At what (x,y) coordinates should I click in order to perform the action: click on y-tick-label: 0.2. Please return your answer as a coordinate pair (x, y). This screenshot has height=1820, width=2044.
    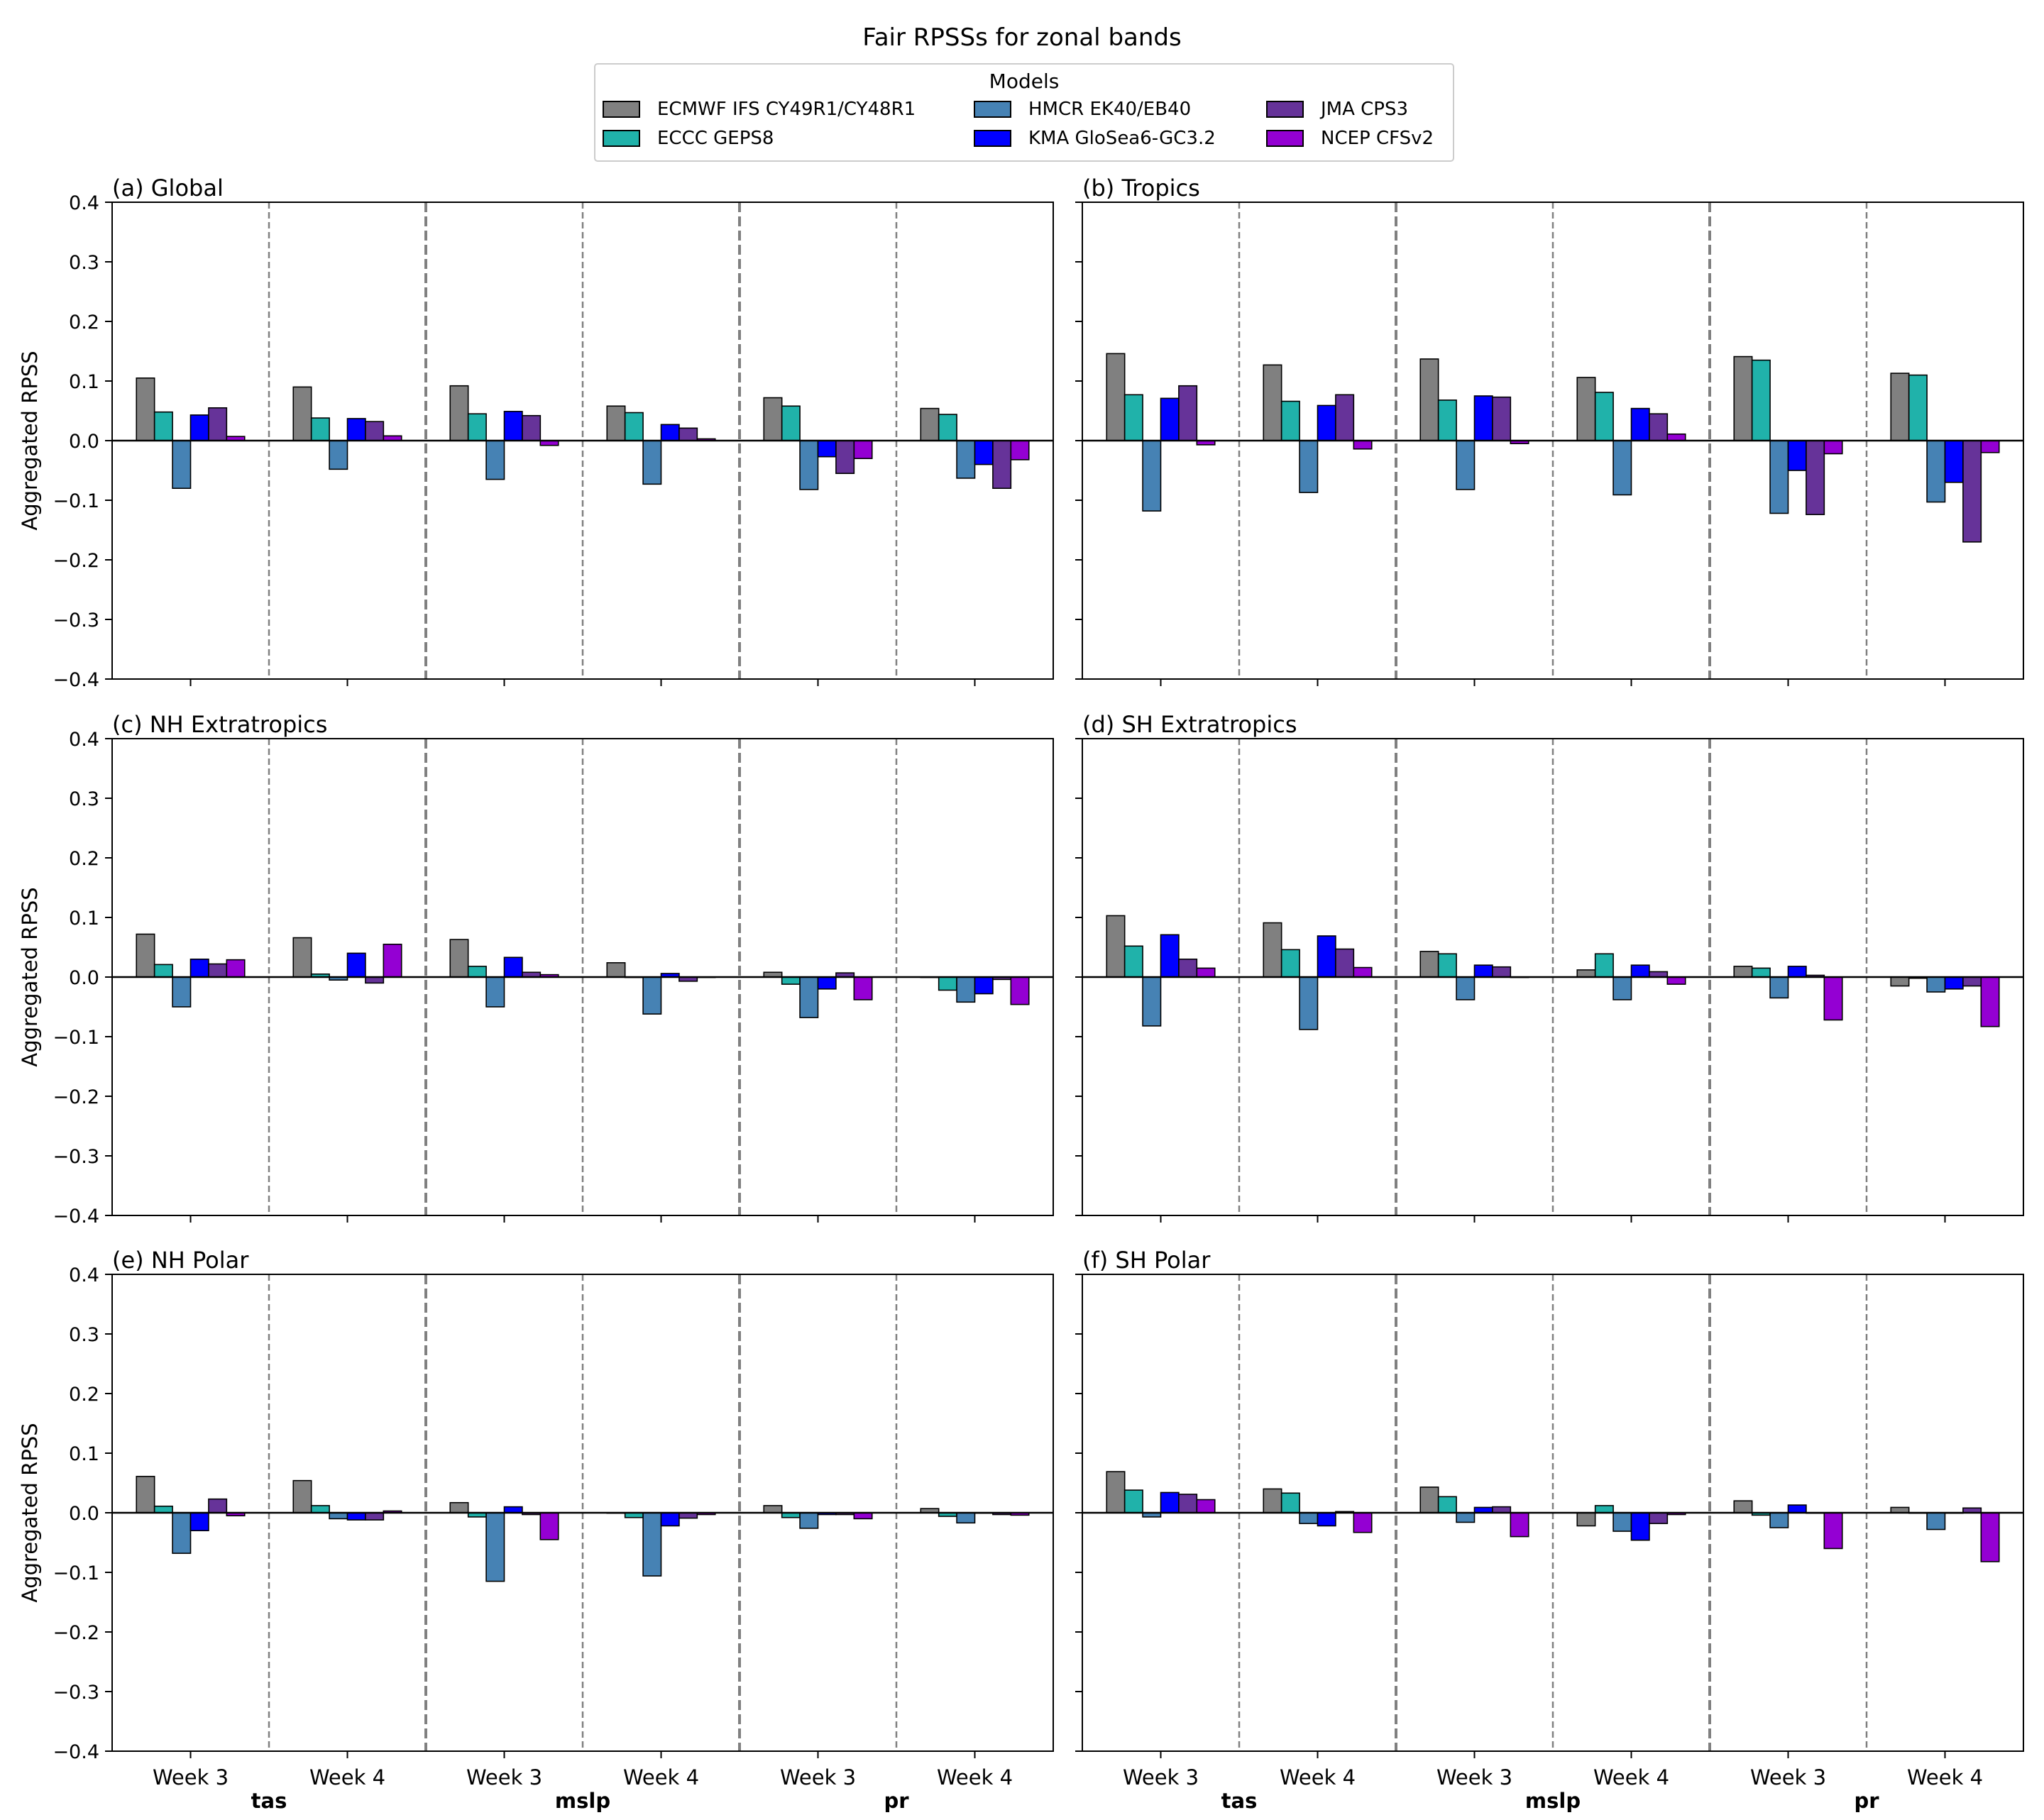
    Looking at the image, I should click on (84, 859).